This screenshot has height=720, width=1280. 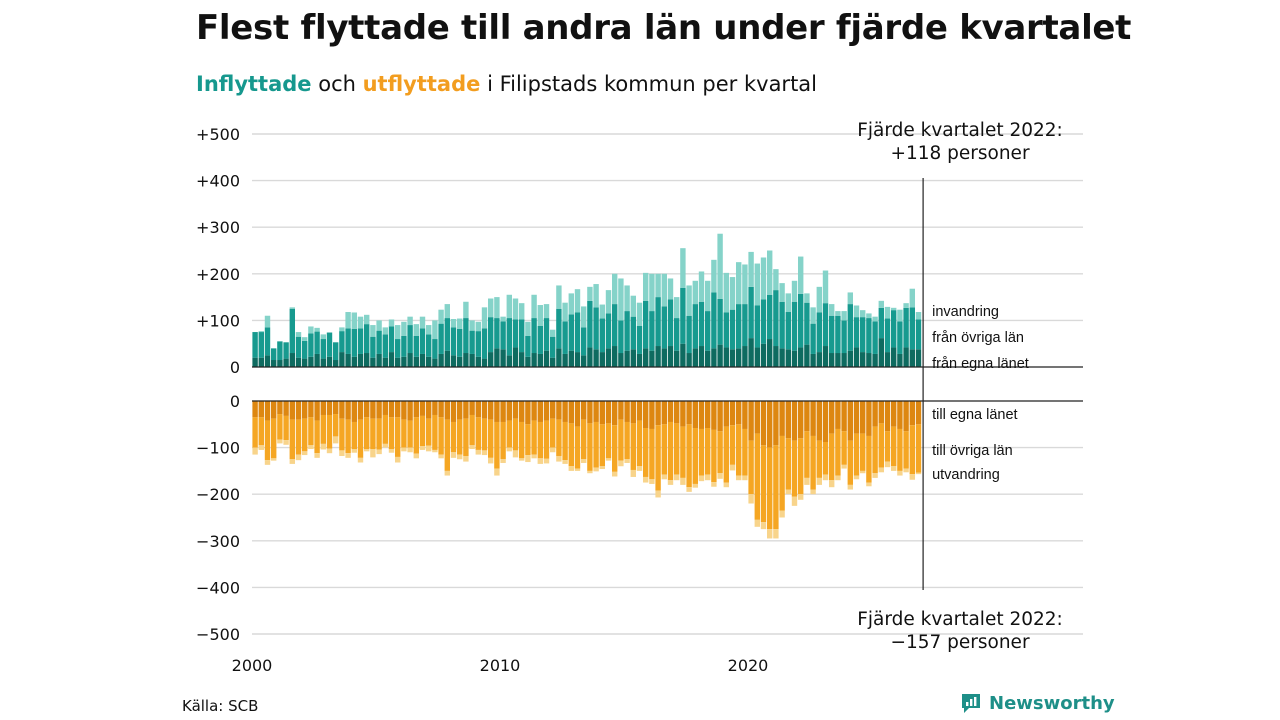 What do you see at coordinates (218, 320) in the screenshot?
I see `y-tick-label: +100` at bounding box center [218, 320].